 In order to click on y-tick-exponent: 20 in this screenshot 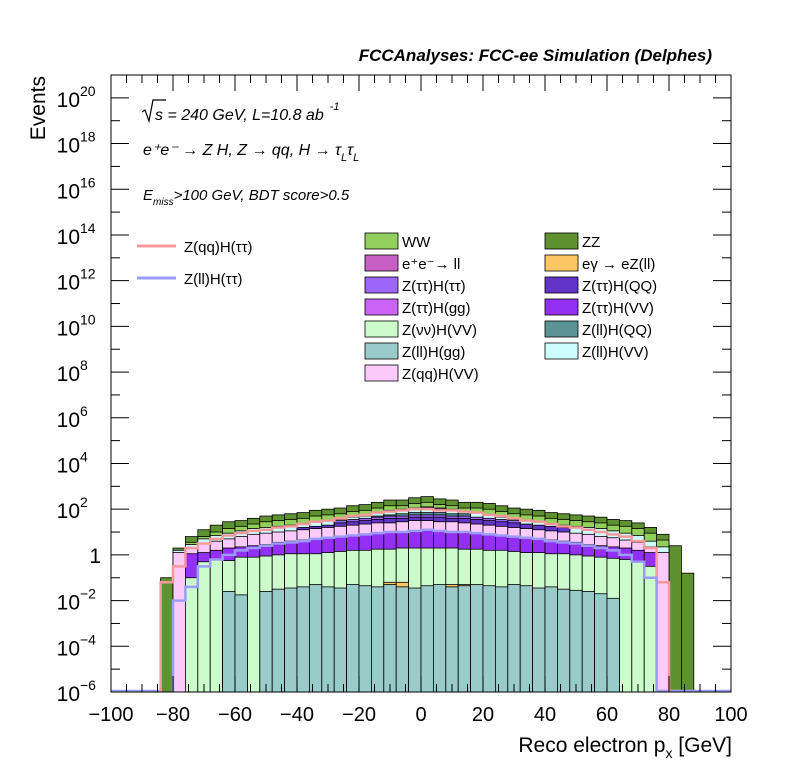, I will do `click(88, 91)`.